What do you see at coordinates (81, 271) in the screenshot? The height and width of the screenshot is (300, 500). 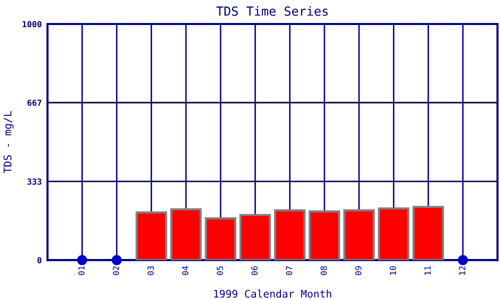 I see `x-tick-label: 01` at bounding box center [81, 271].